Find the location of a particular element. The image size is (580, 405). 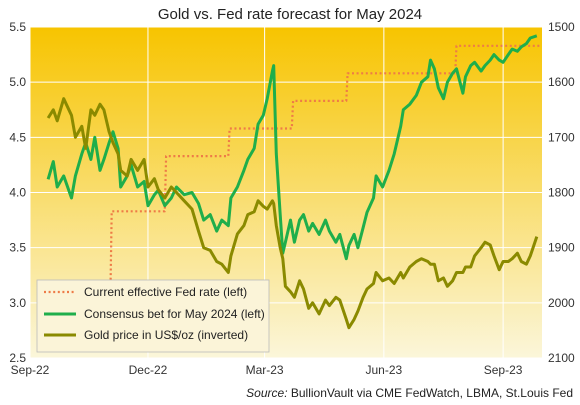

legend-label-gold: Gold price in US$/oz (inverted) is located at coordinates (166, 335).